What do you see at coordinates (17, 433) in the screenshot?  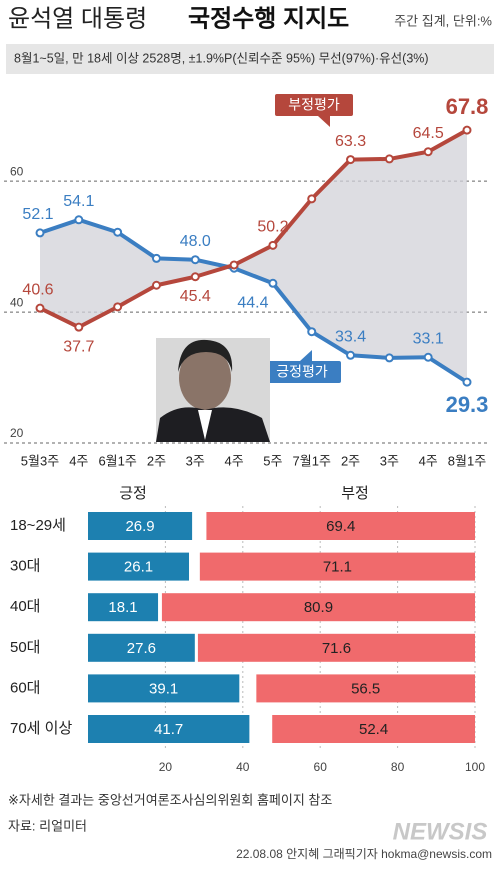 I see `y-tick-label: 20` at bounding box center [17, 433].